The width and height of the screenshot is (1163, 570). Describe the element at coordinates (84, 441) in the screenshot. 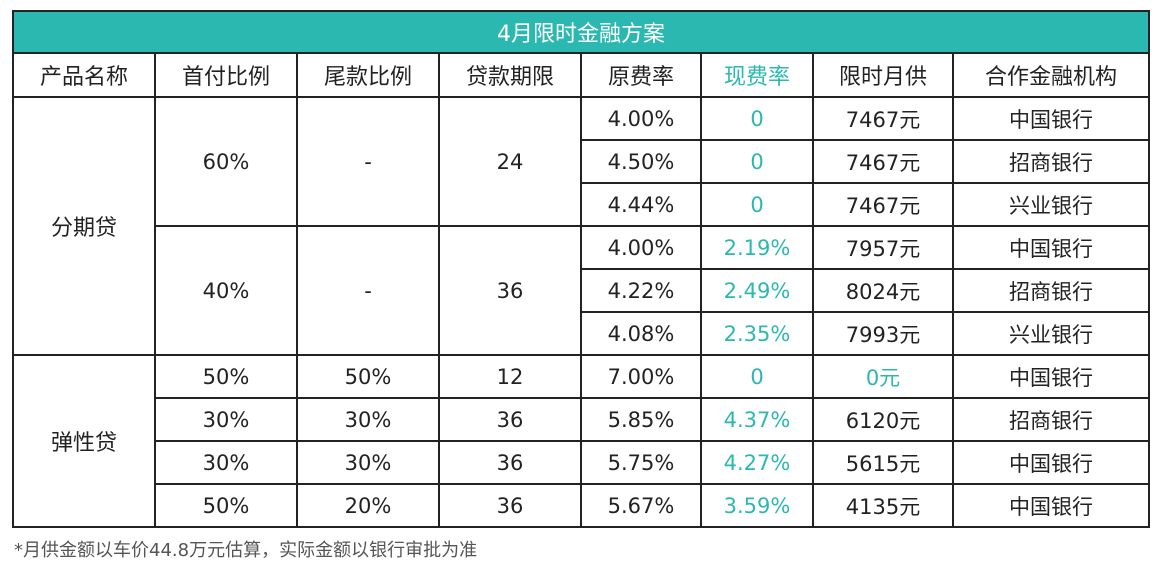

I see `product-name-cell: 弹性贷` at that location.